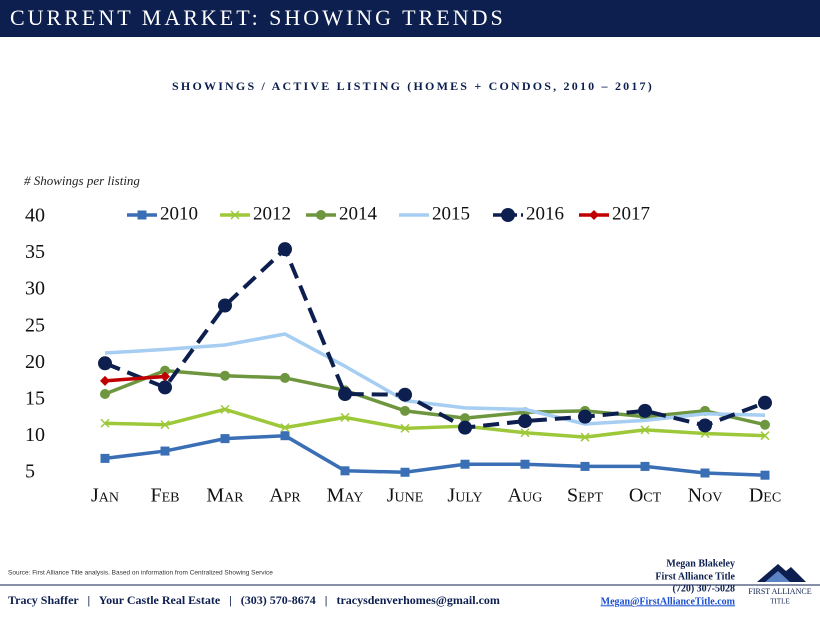 The image size is (820, 620). Describe the element at coordinates (668, 601) in the screenshot. I see `contact-email: Megan@FirstAllianceTitle.com` at that location.